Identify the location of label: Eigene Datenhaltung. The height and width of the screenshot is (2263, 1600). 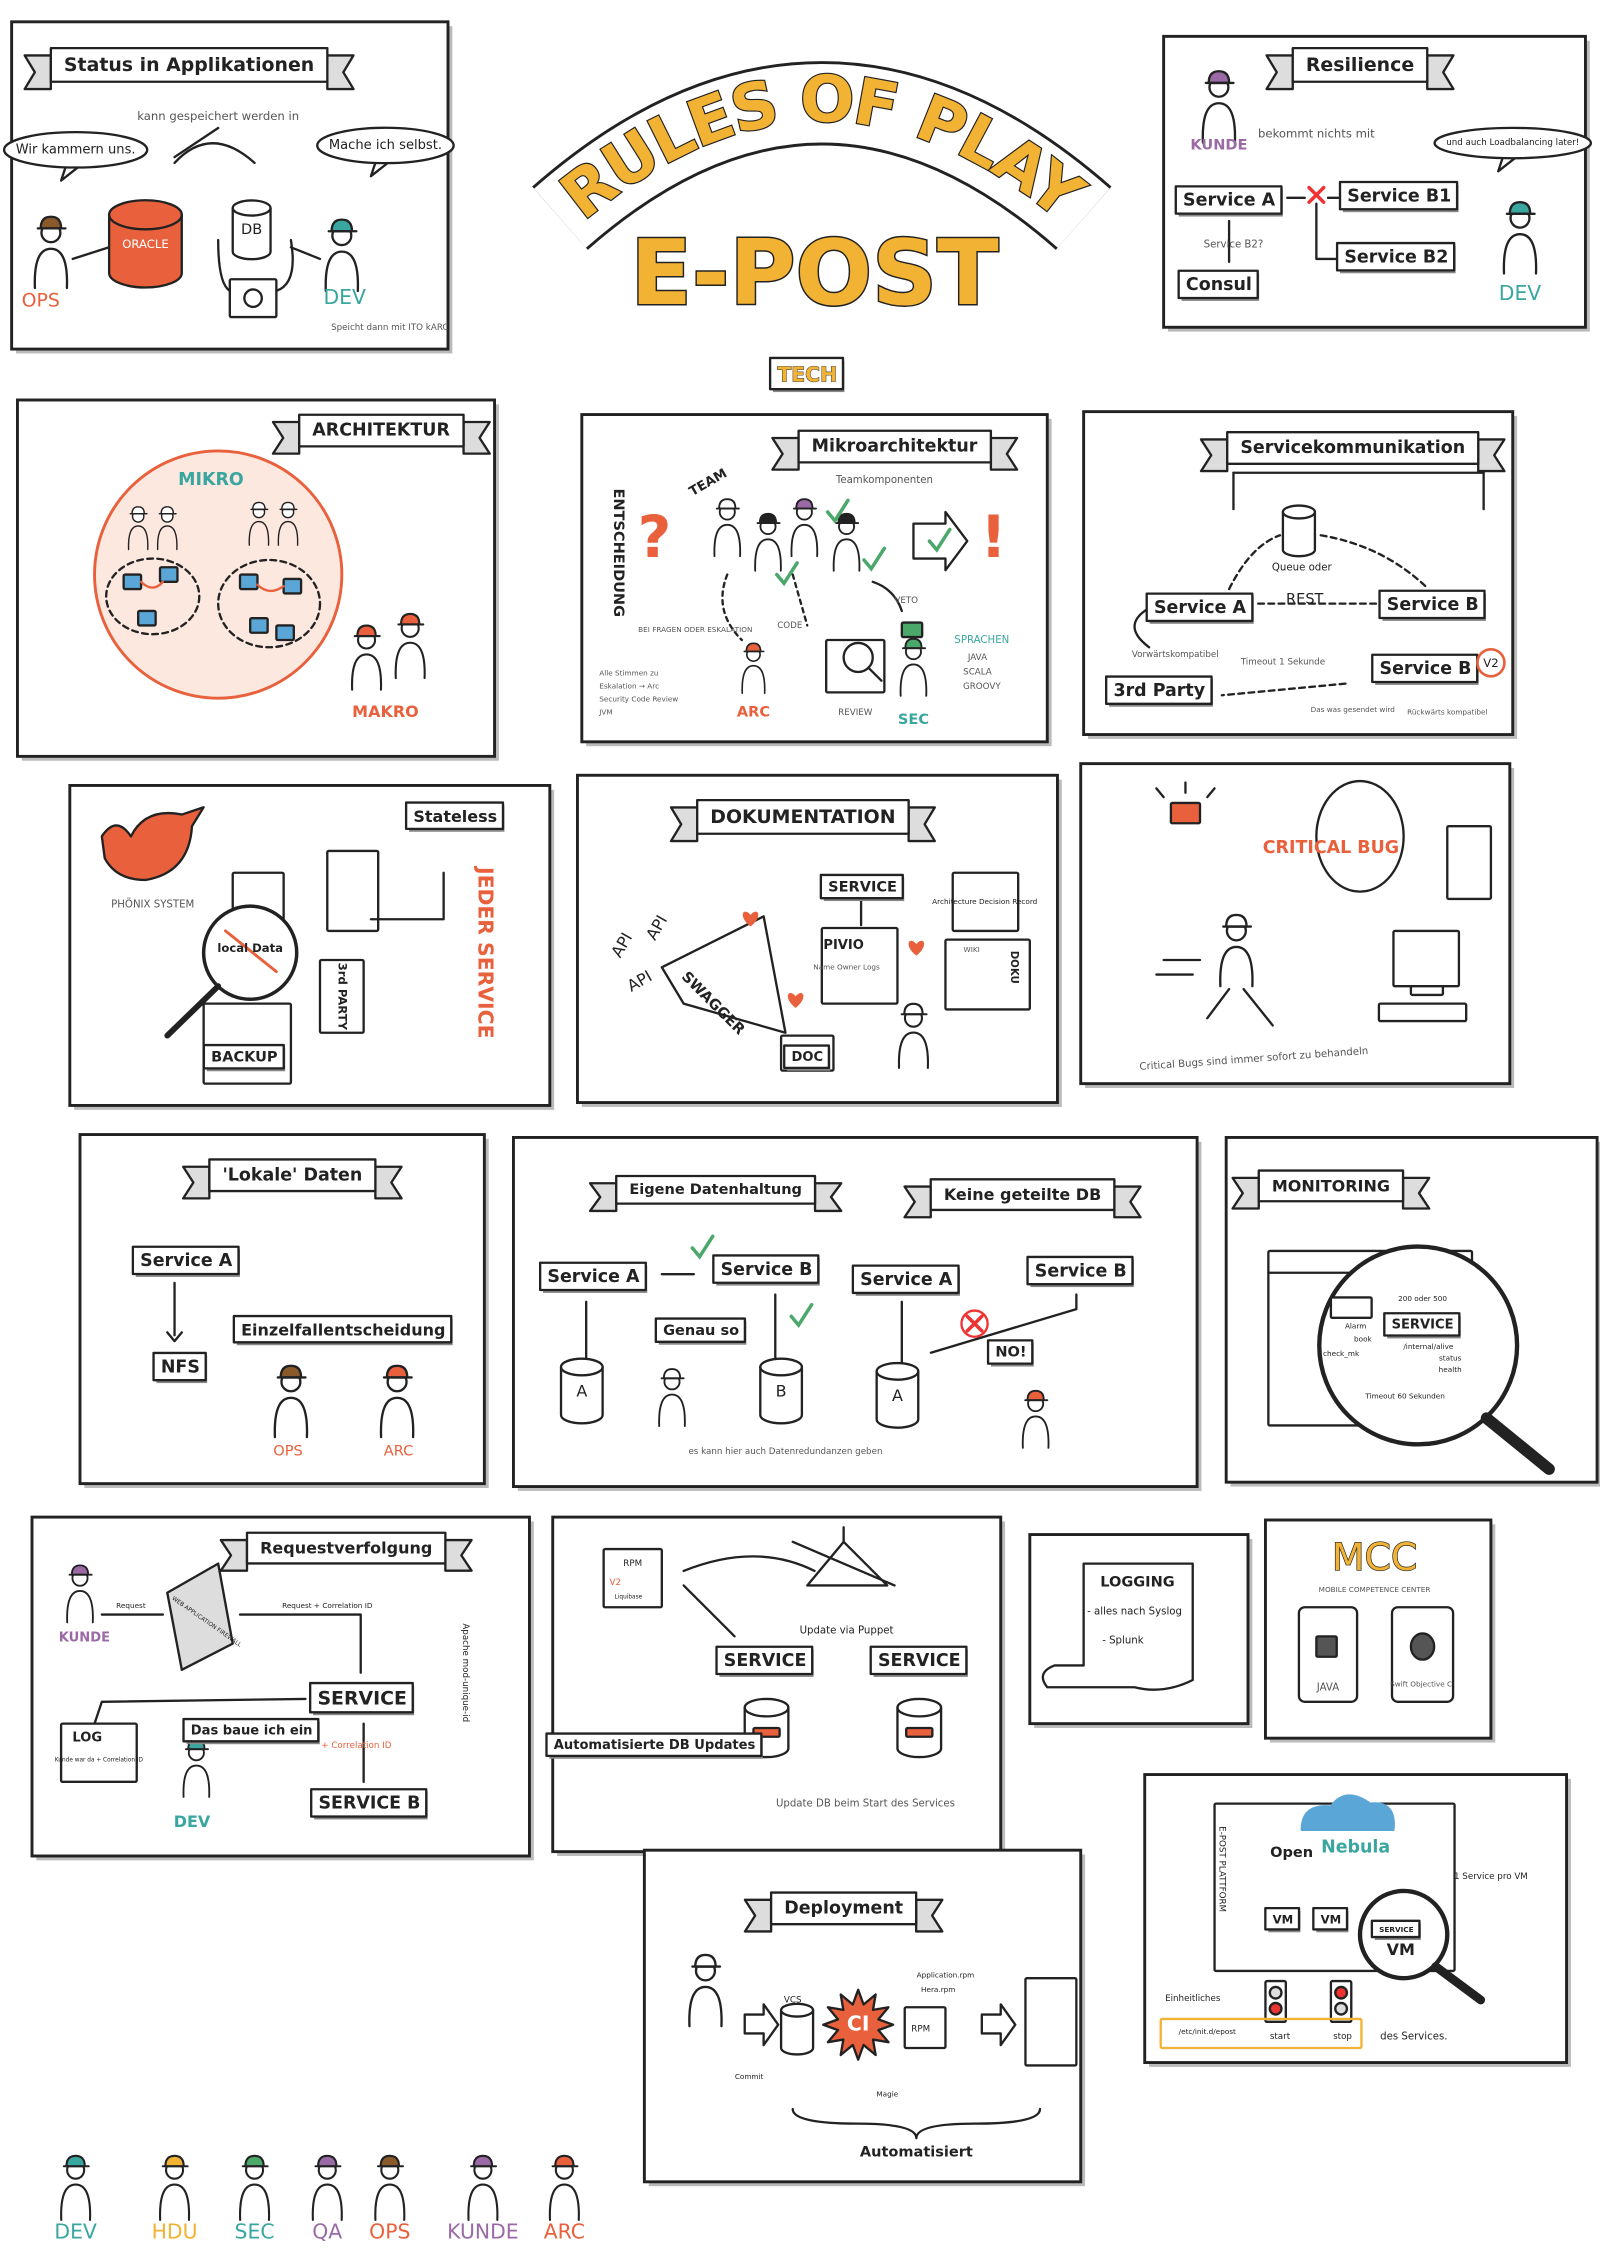
(715, 1193).